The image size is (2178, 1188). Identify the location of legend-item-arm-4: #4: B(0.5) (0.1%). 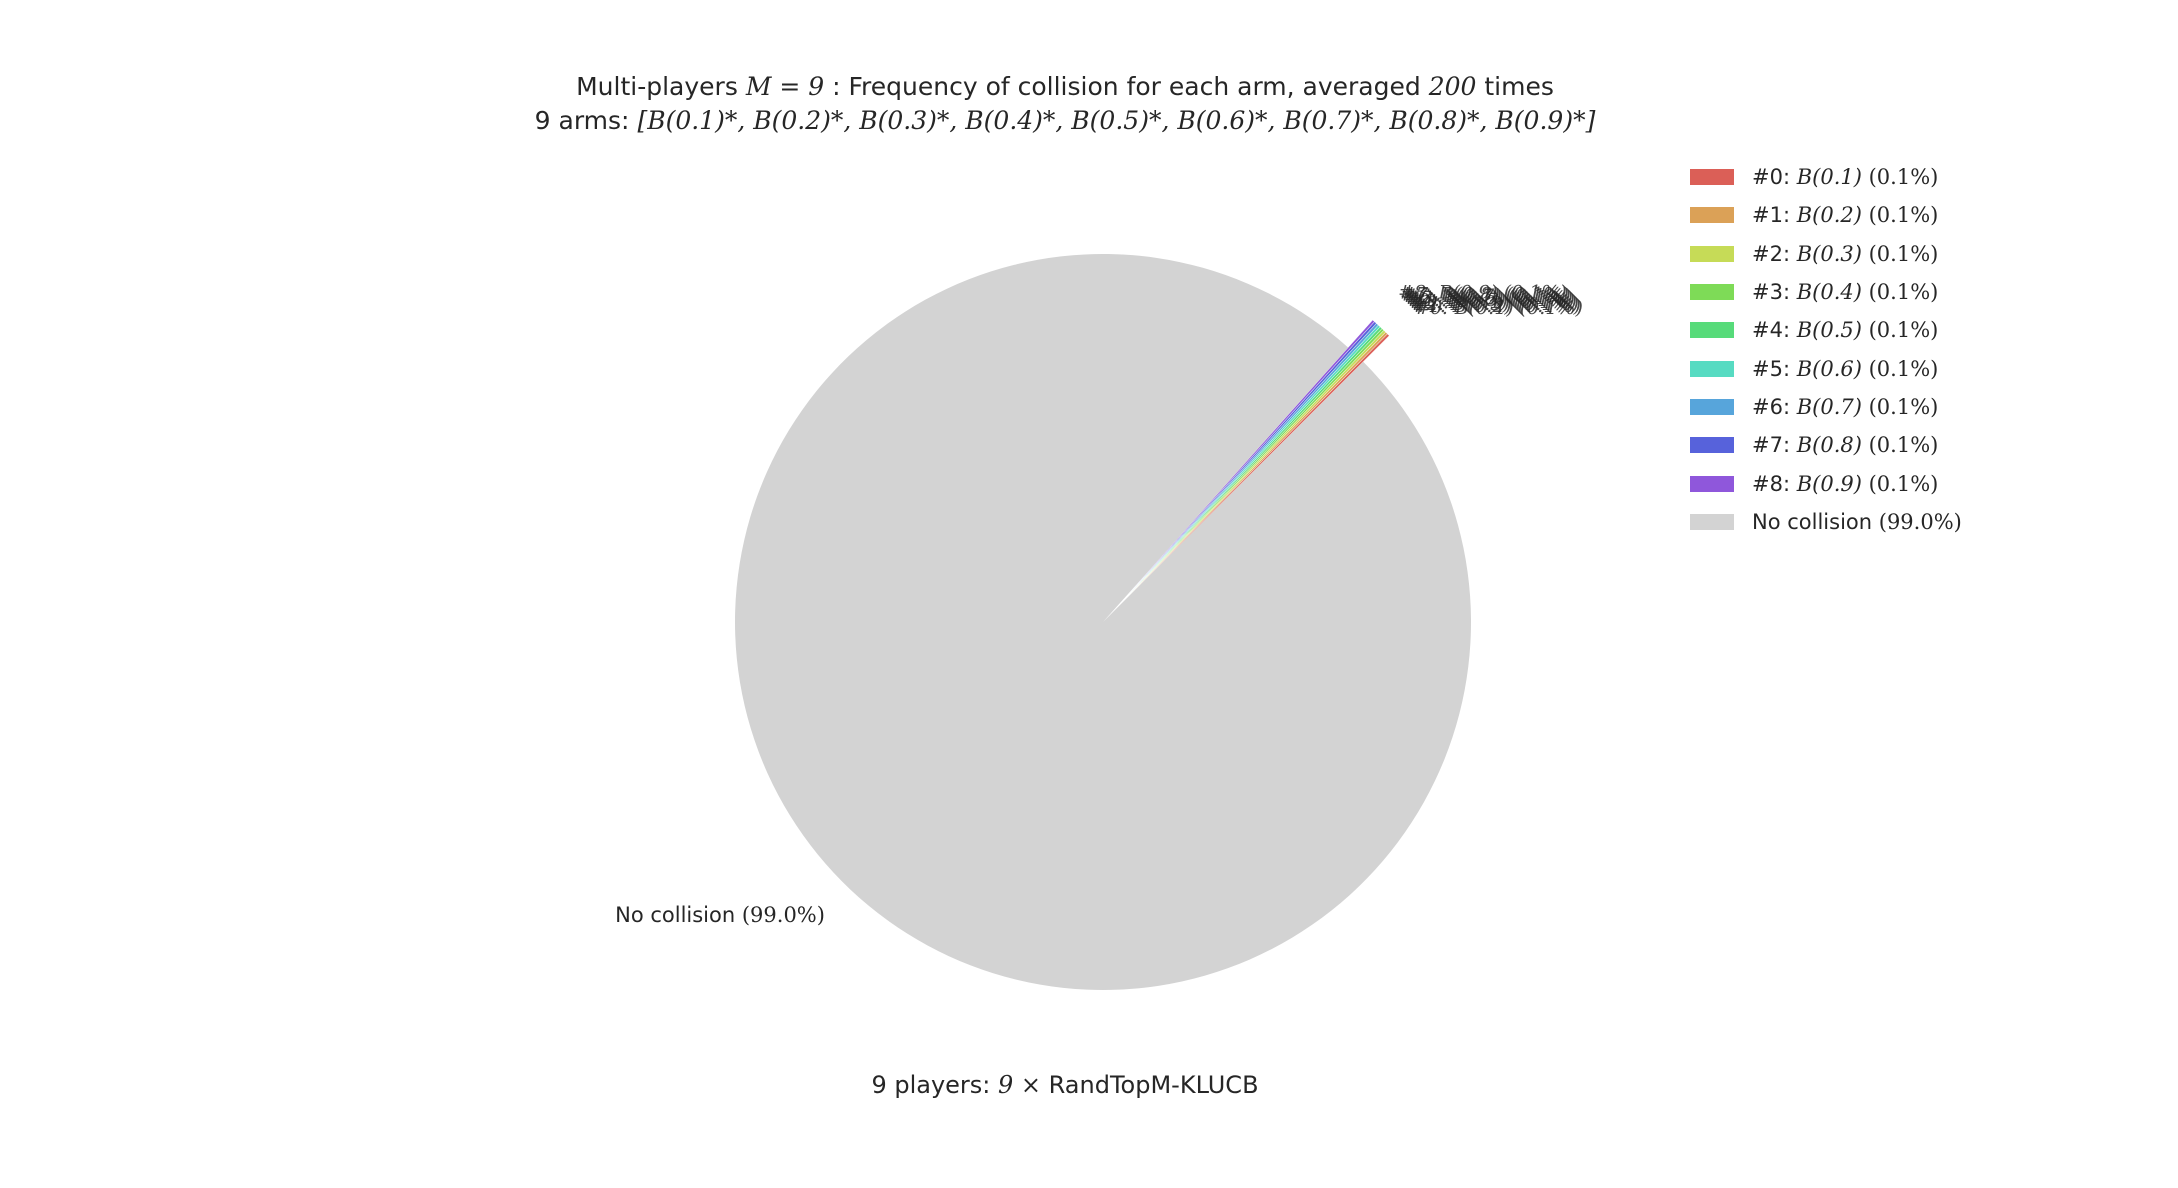
(1826, 330).